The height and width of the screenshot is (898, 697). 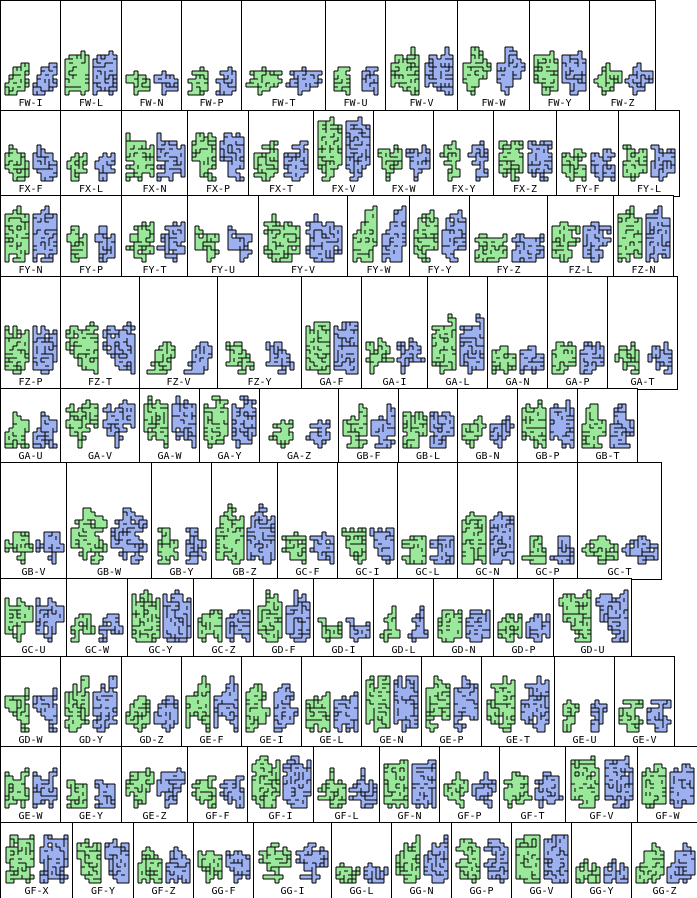 I want to click on tiling-outline, so click(x=594, y=426).